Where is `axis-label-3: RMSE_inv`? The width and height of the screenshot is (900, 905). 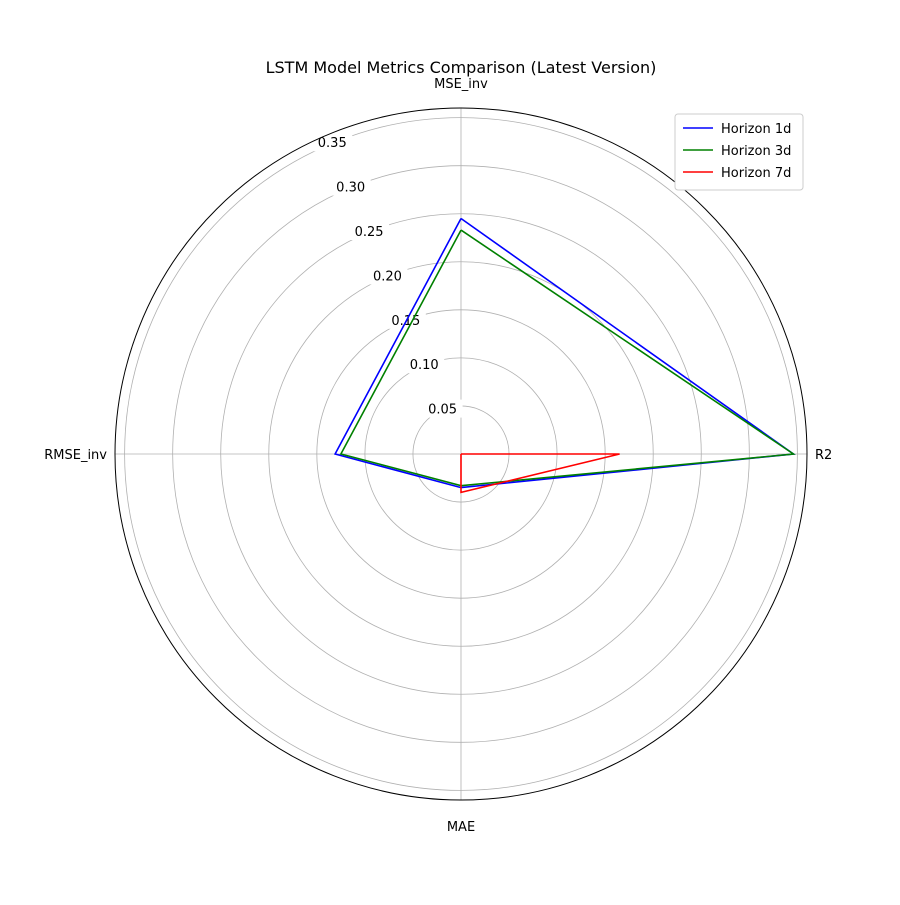
axis-label-3: RMSE_inv is located at coordinates (75, 455).